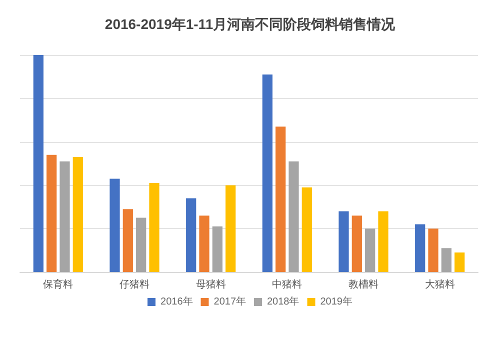  I want to click on legend-label: 2019年, so click(336, 302).